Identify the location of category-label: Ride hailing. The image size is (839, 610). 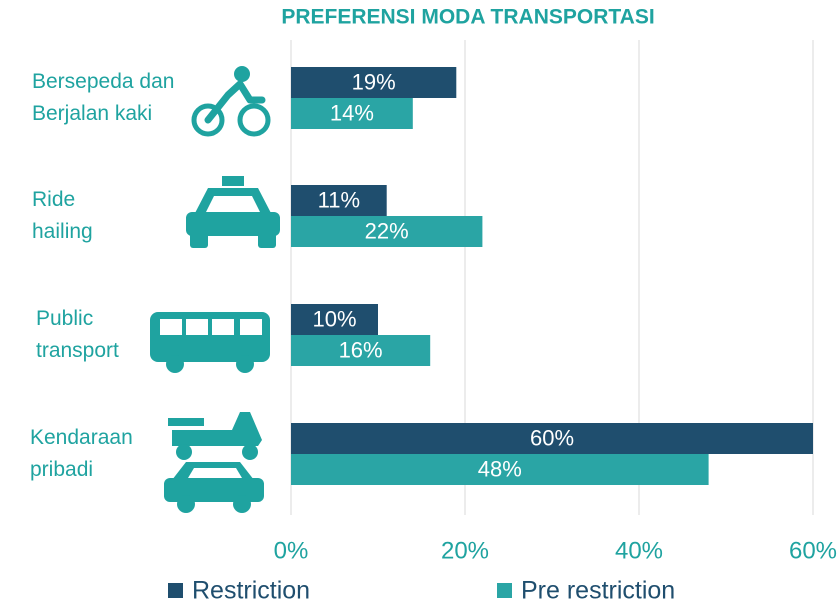
(62, 215).